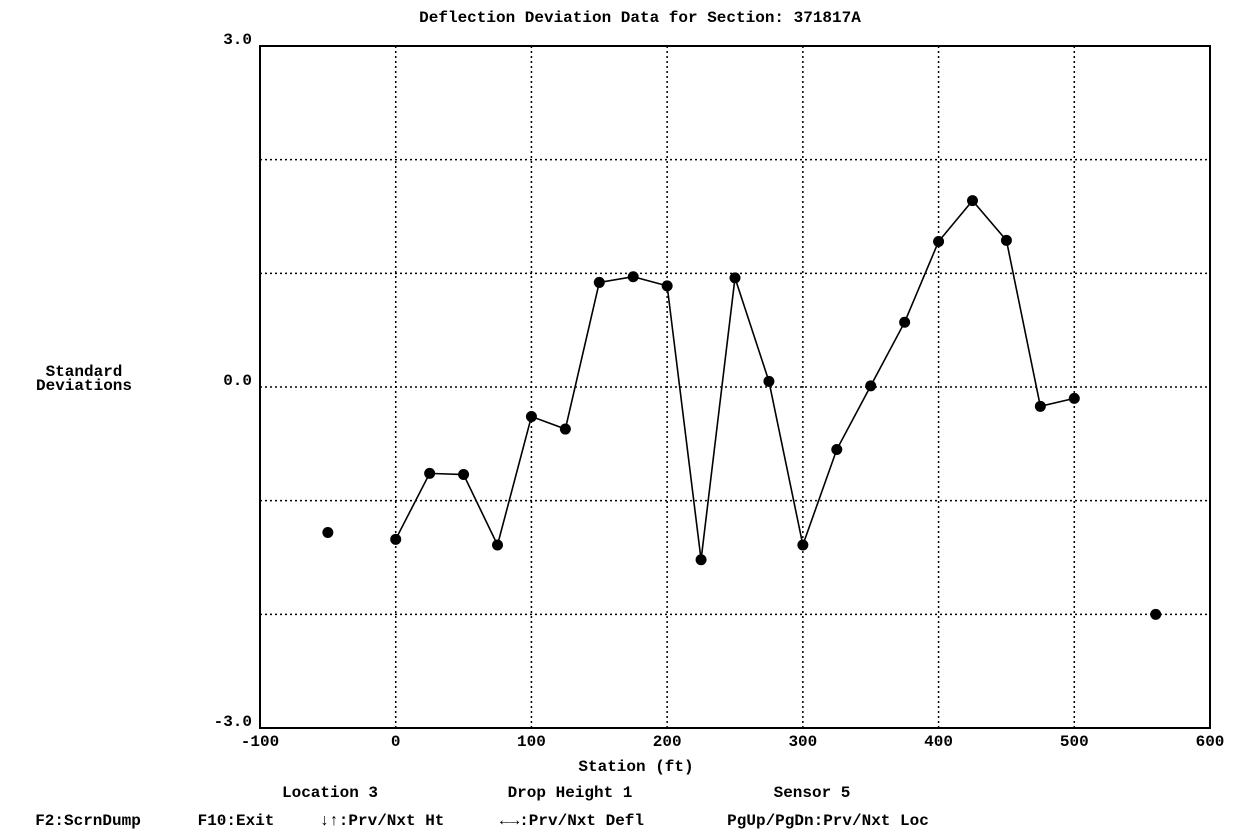  I want to click on x-tick-label: 200, so click(667, 742).